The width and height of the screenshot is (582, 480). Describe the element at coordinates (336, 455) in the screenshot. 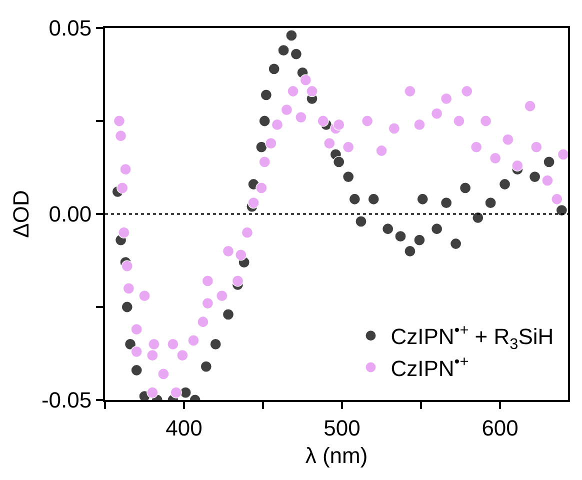

I see `x-axis-title: λ (nm)` at that location.